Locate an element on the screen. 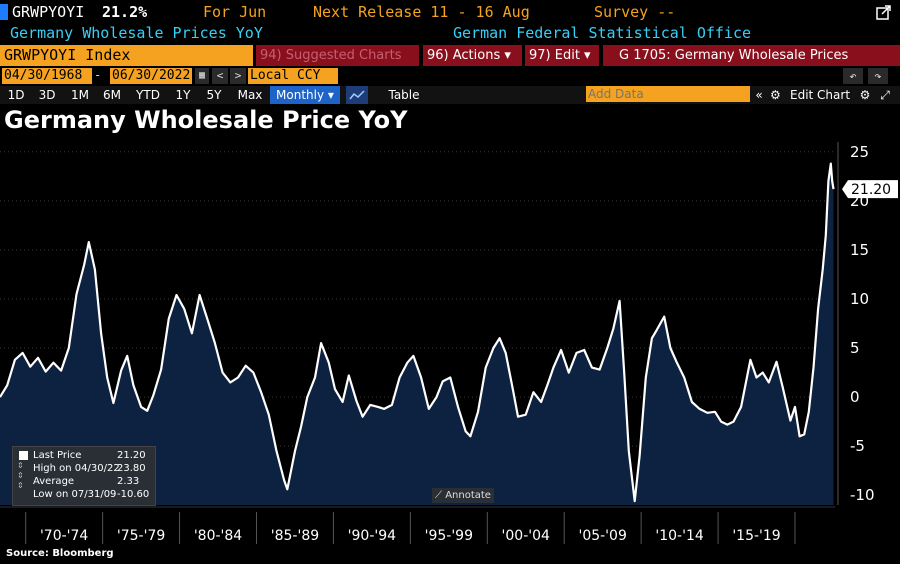  period-1y: 1Y is located at coordinates (183, 95).